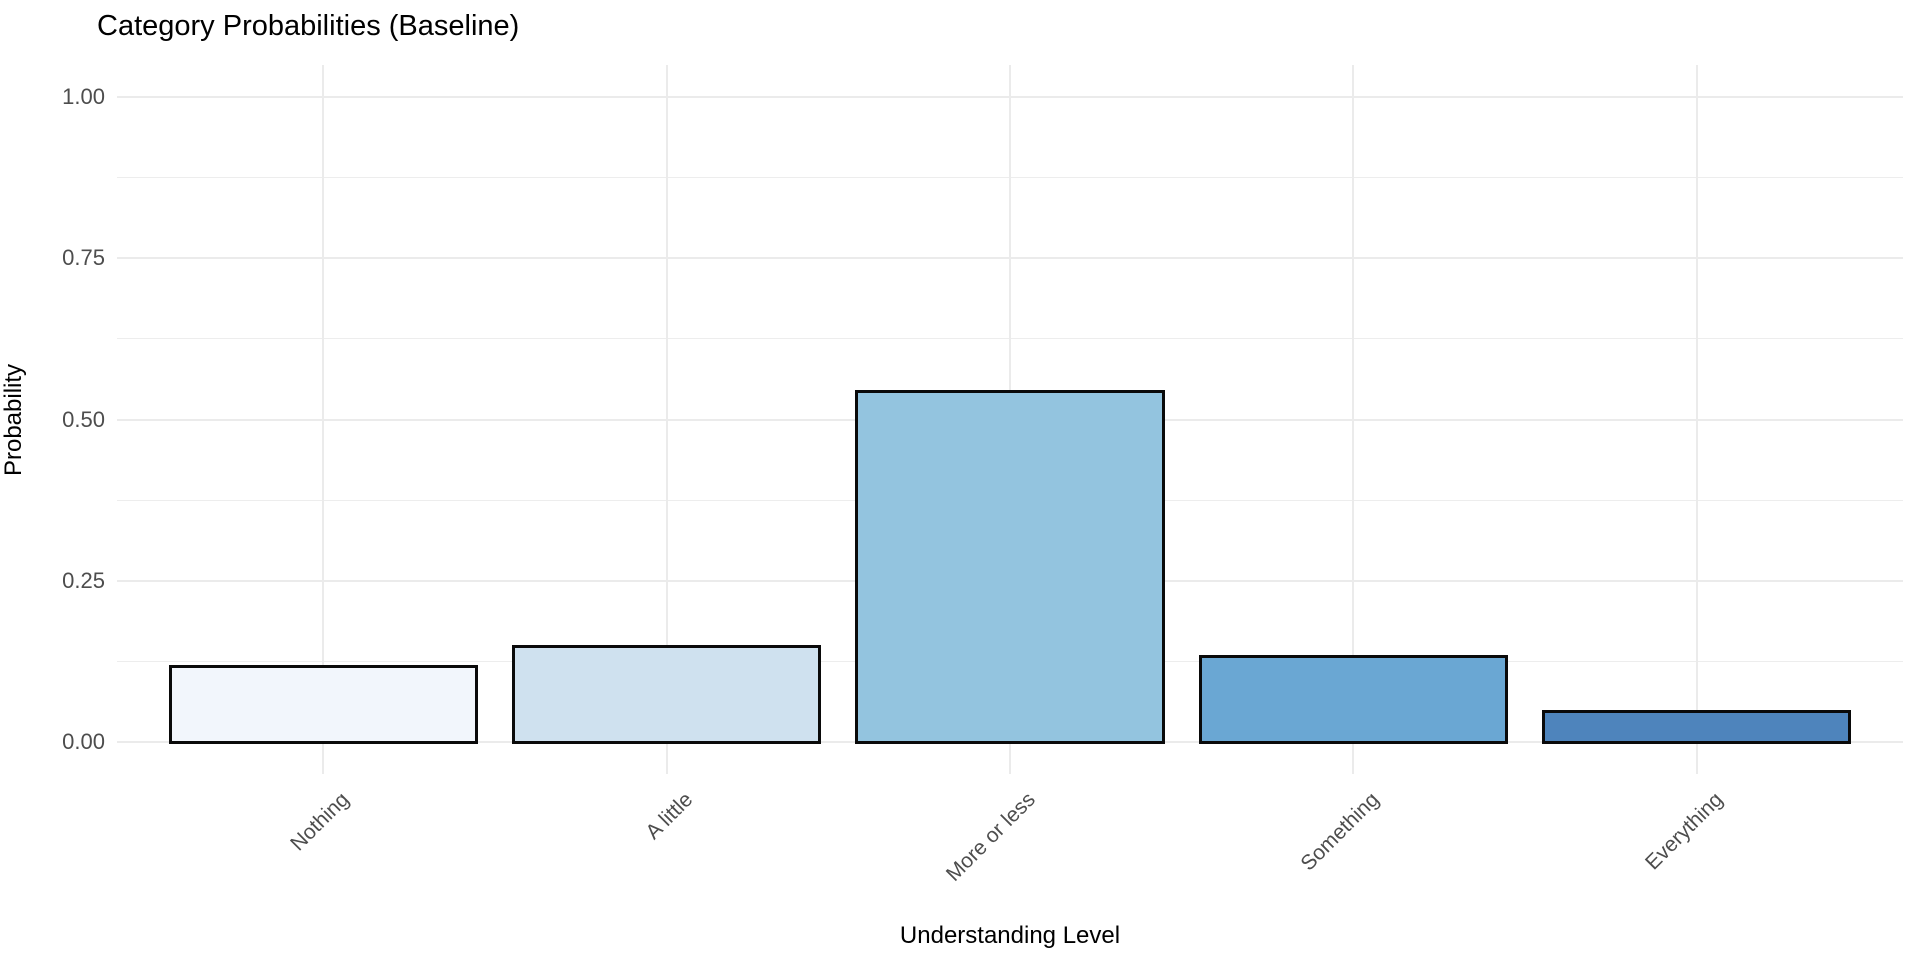 The image size is (1920, 960). What do you see at coordinates (668, 816) in the screenshot?
I see `x-tick-label: A little` at bounding box center [668, 816].